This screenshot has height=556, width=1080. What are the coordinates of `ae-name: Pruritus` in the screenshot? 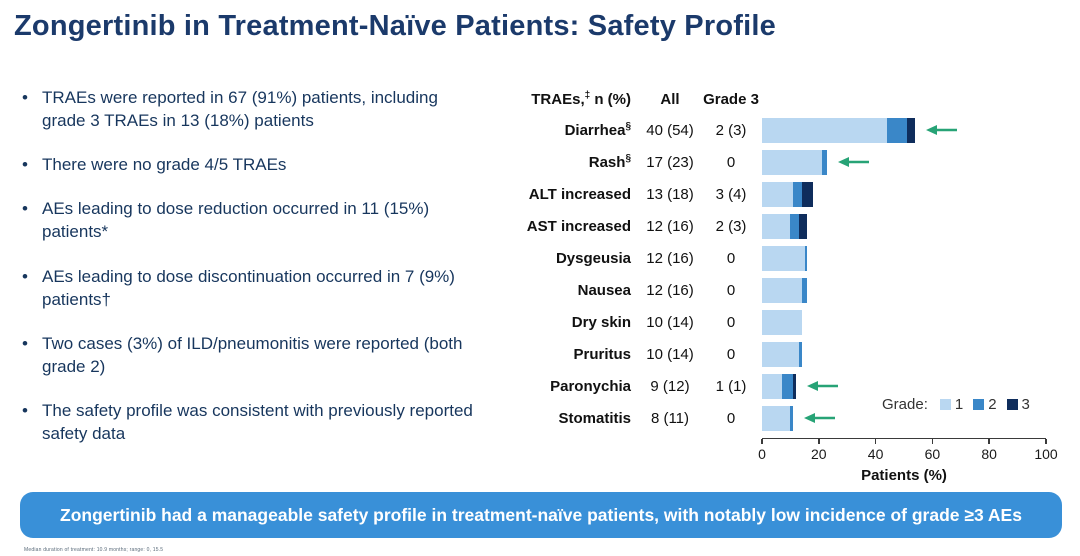 It's located at (602, 354).